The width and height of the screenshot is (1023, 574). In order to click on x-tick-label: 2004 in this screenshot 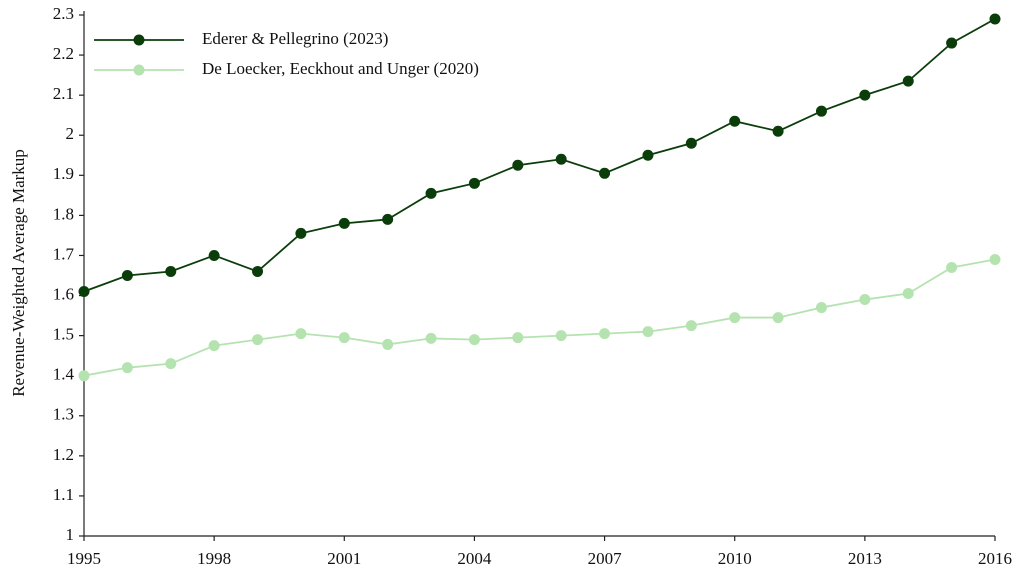, I will do `click(474, 558)`.